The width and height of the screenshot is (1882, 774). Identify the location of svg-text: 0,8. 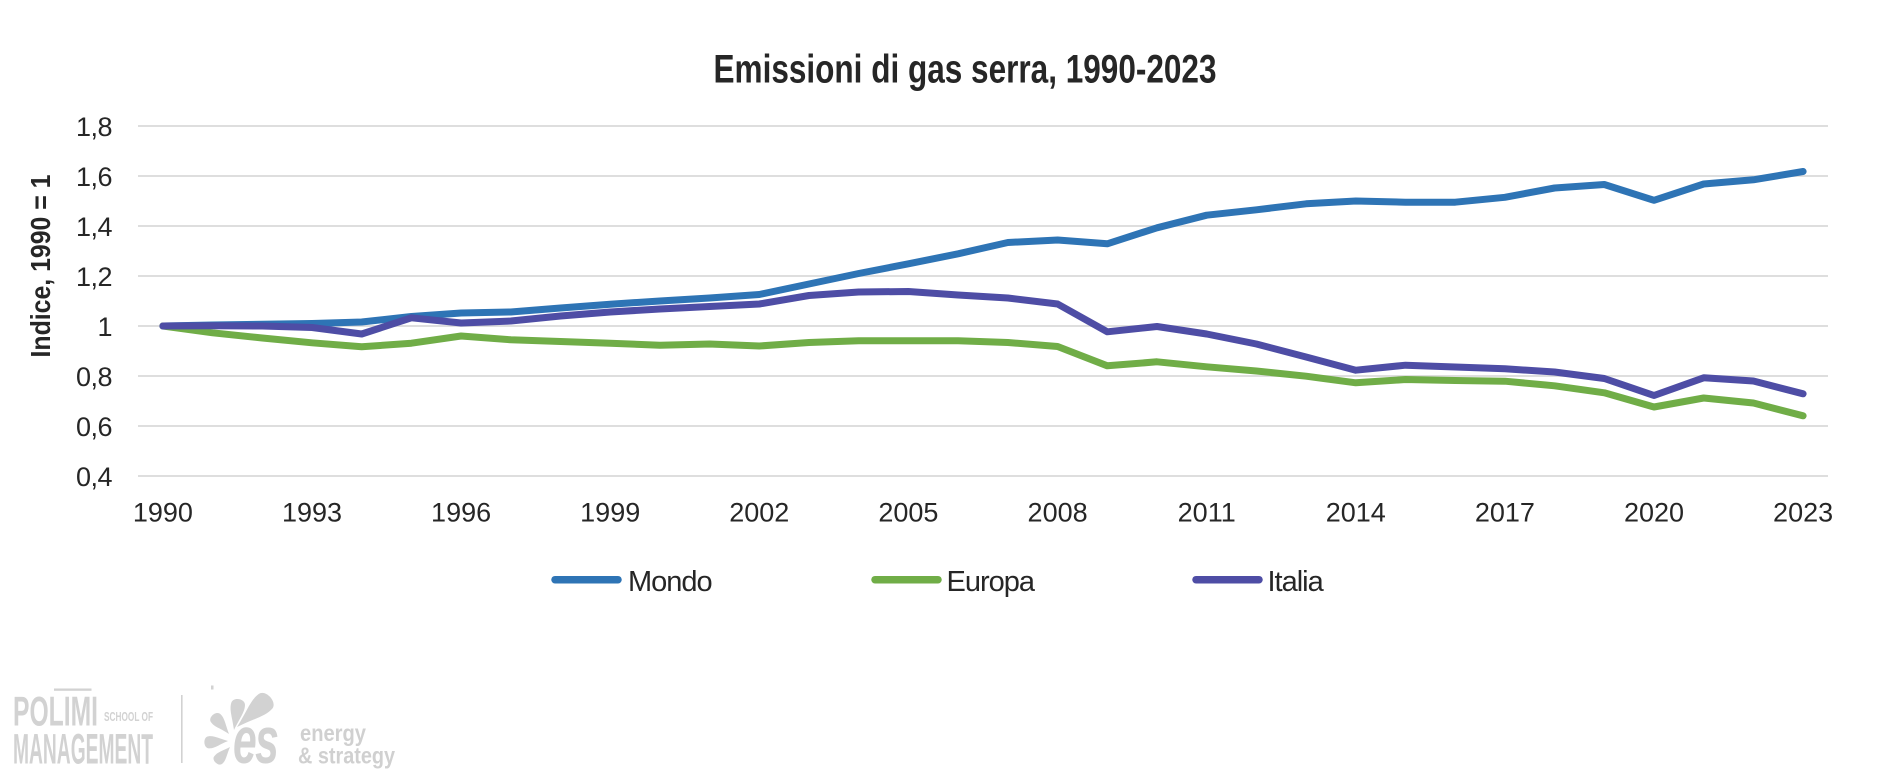
(94, 377).